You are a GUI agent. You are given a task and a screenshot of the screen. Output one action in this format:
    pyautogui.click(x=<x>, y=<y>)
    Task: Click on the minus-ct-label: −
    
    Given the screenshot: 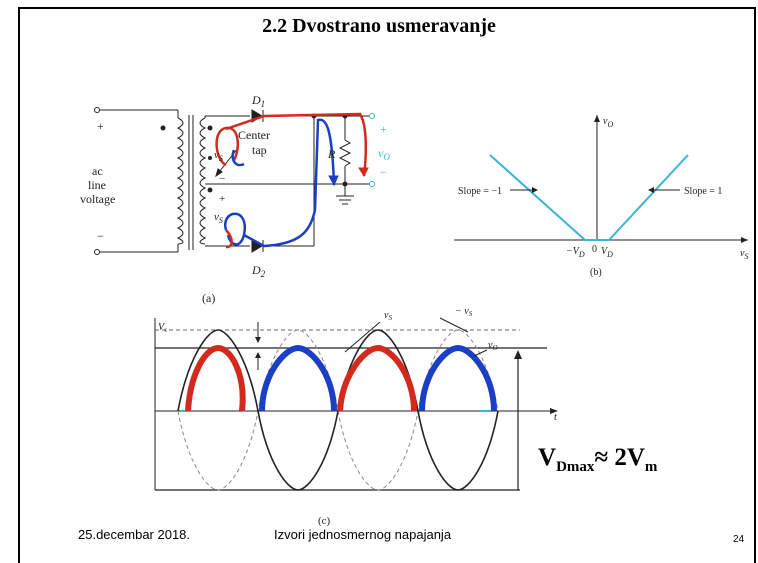 What is the action you would take?
    pyautogui.click(x=222, y=179)
    